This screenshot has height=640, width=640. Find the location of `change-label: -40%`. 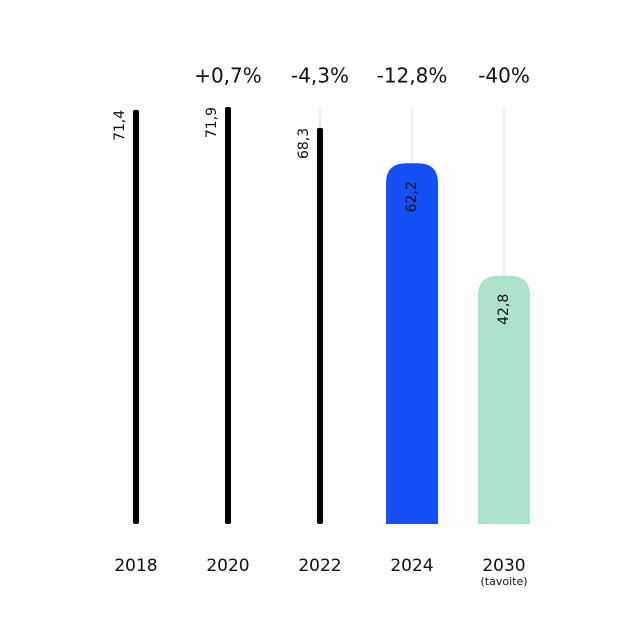

change-label: -40% is located at coordinates (504, 76).